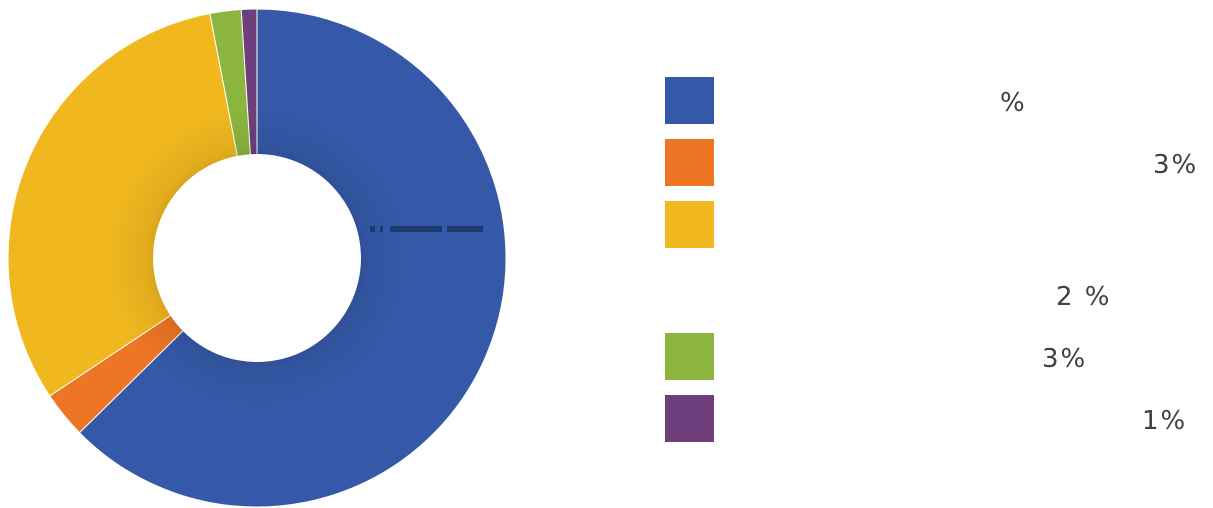 Image resolution: width=1213 pixels, height=508 pixels. Describe the element at coordinates (689, 224) in the screenshot. I see `legend-swatch-yellow` at that location.